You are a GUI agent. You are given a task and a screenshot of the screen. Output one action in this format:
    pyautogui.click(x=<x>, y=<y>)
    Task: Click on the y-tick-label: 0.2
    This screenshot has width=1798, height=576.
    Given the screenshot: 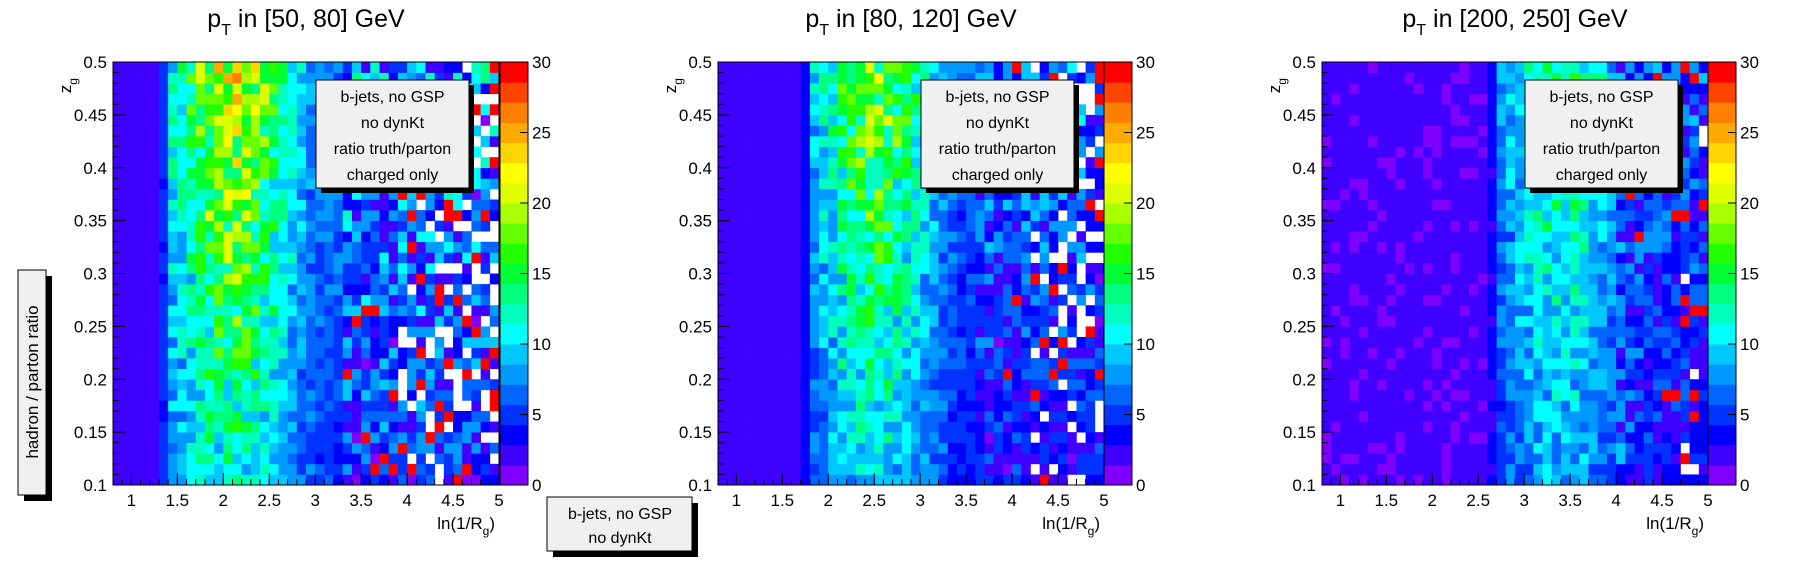 What is the action you would take?
    pyautogui.click(x=700, y=379)
    